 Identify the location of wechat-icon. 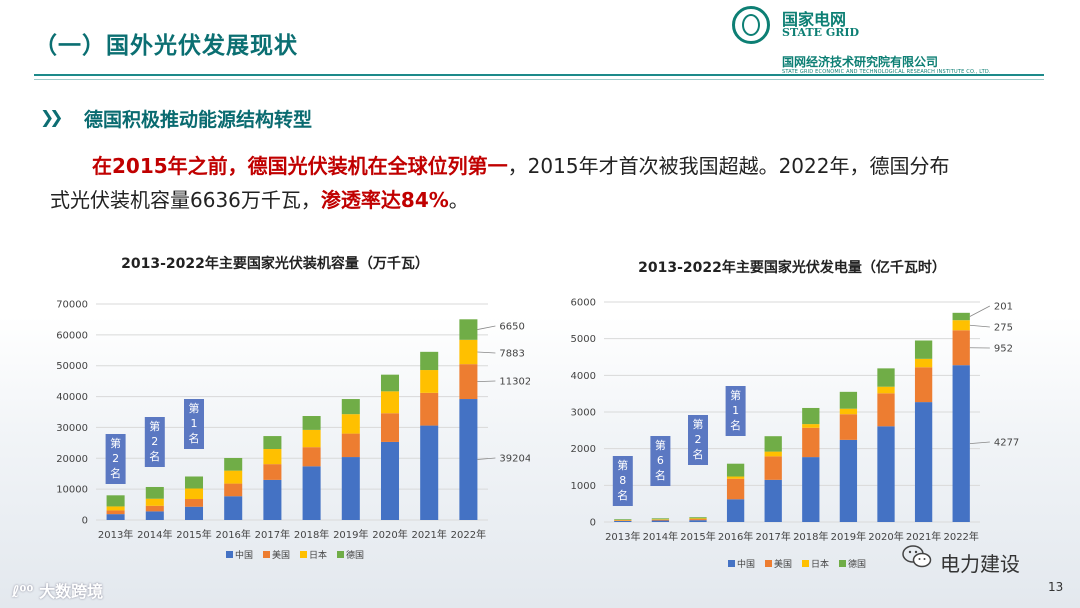
(917, 556).